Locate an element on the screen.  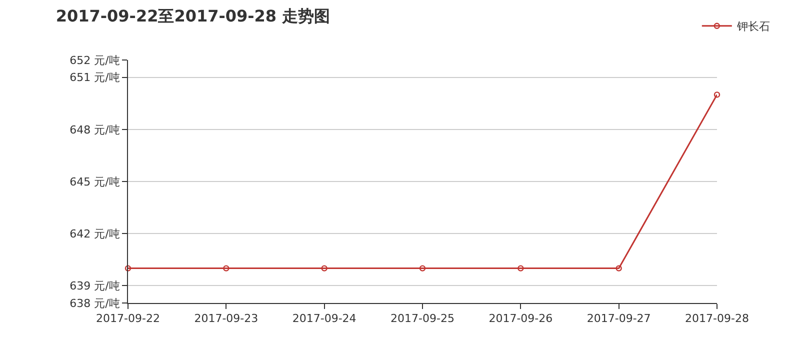
y-tick-label: 642 元/吨 is located at coordinates (95, 233).